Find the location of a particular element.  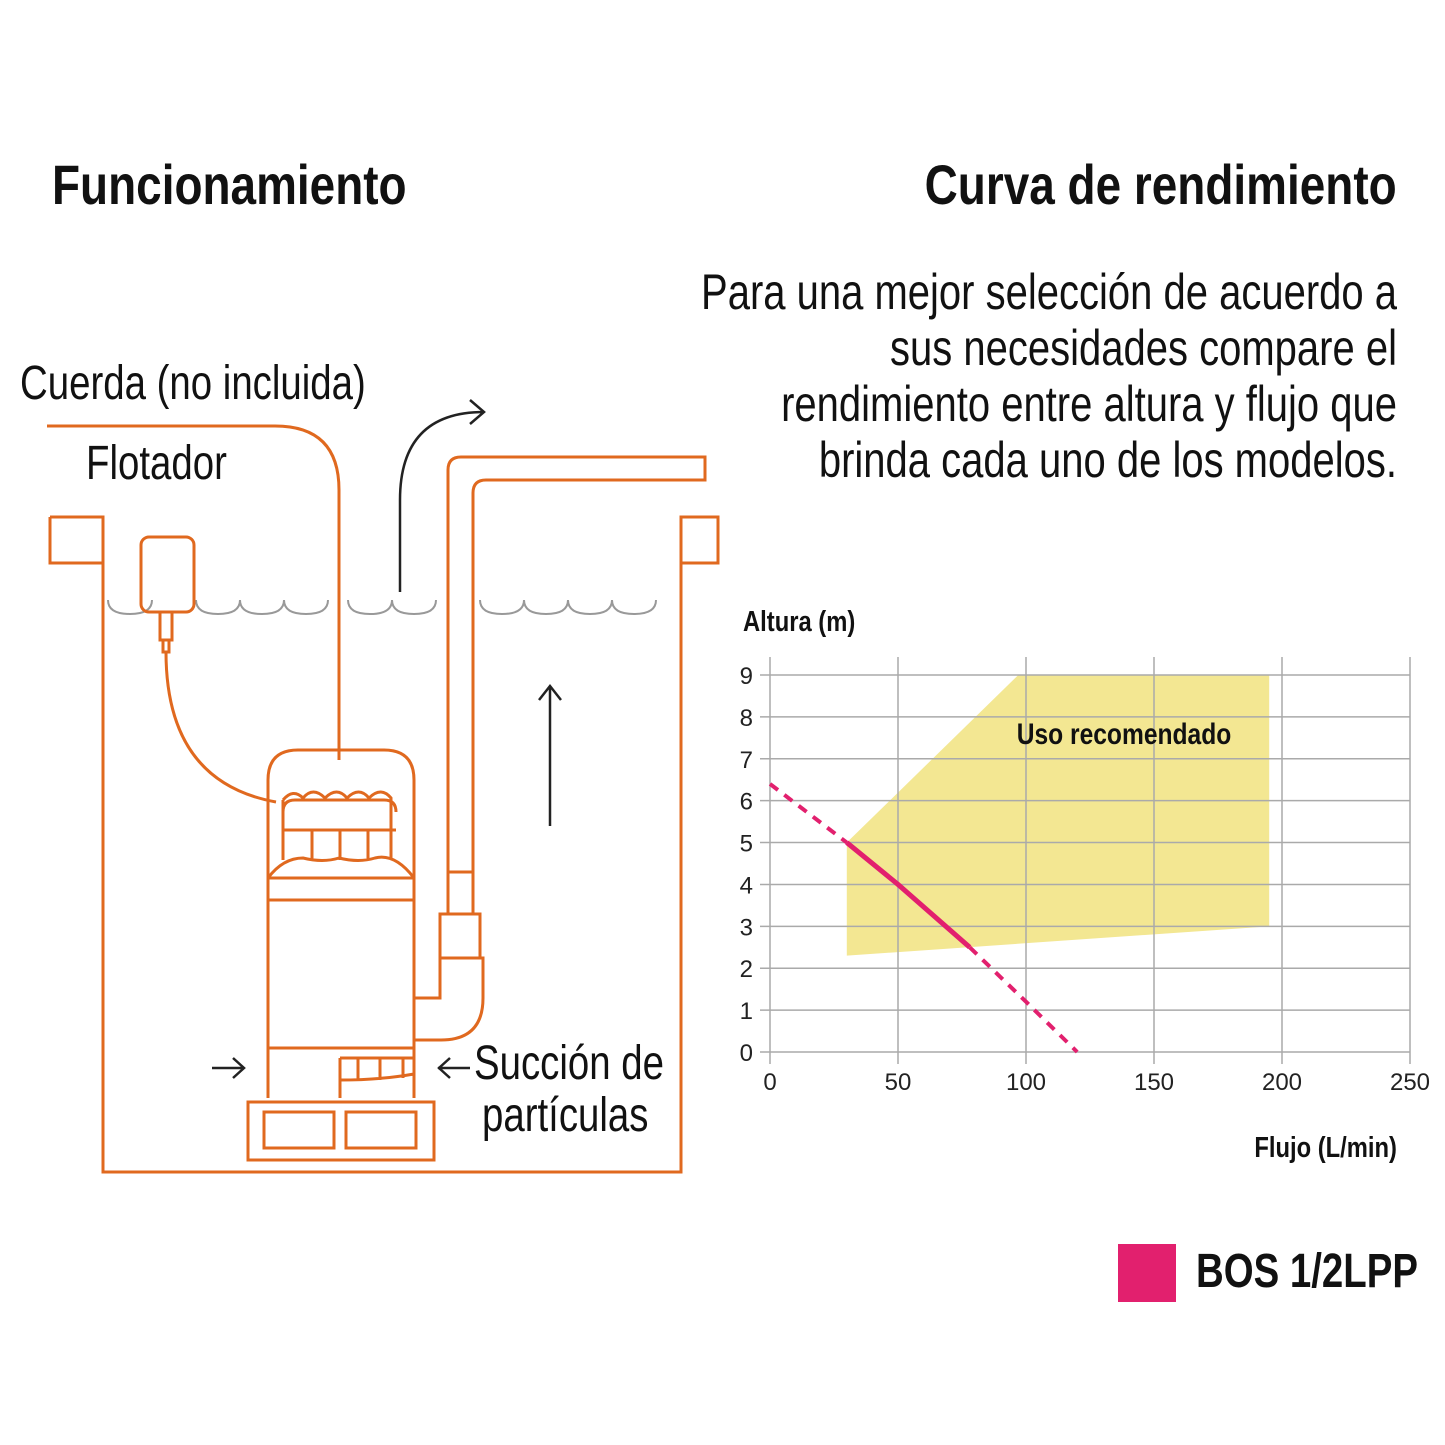

y-tick-label: 3 is located at coordinates (746, 927).